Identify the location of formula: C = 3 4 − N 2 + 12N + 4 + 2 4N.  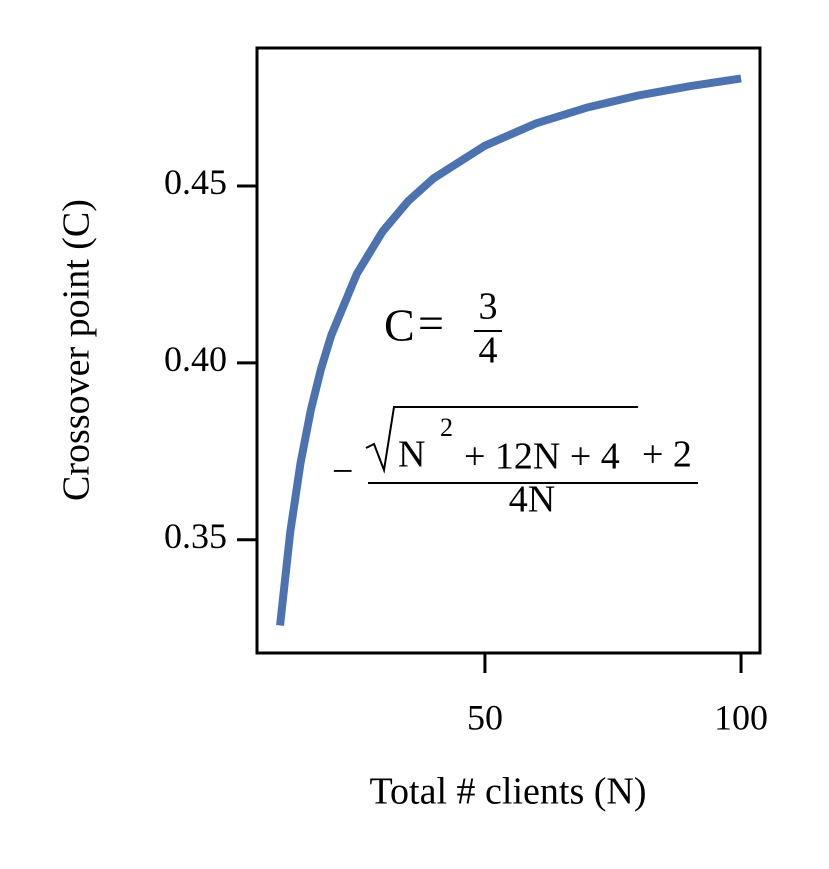
(515, 403).